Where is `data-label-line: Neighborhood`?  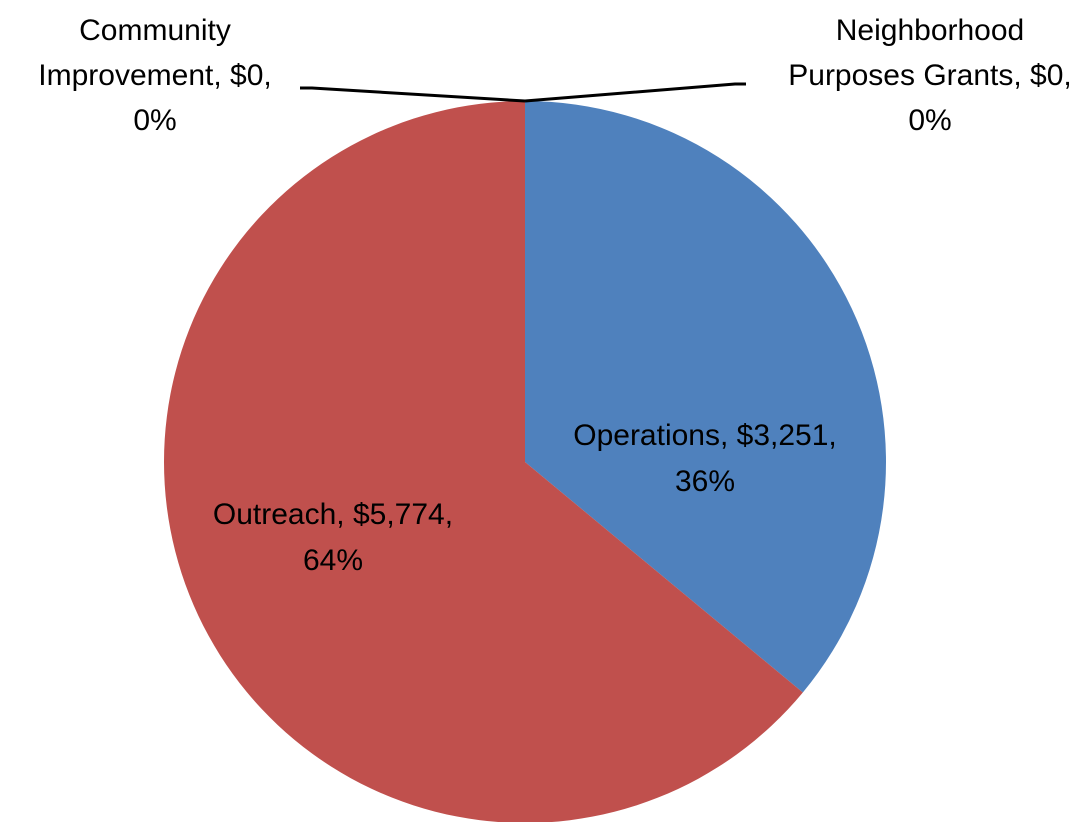
data-label-line: Neighborhood is located at coordinates (930, 30).